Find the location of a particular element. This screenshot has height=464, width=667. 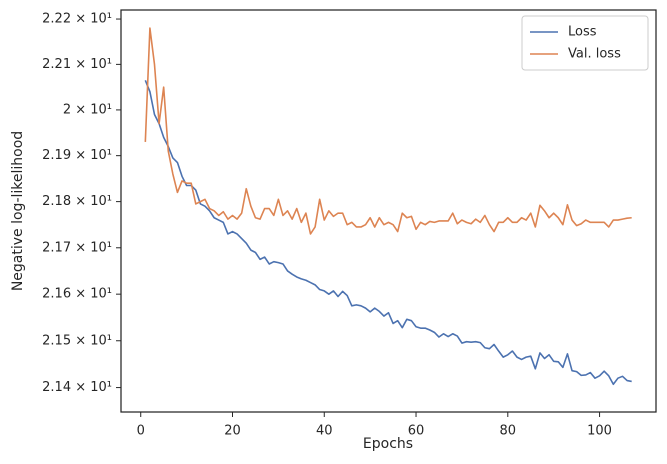

legend-label: Val. loss is located at coordinates (594, 54).